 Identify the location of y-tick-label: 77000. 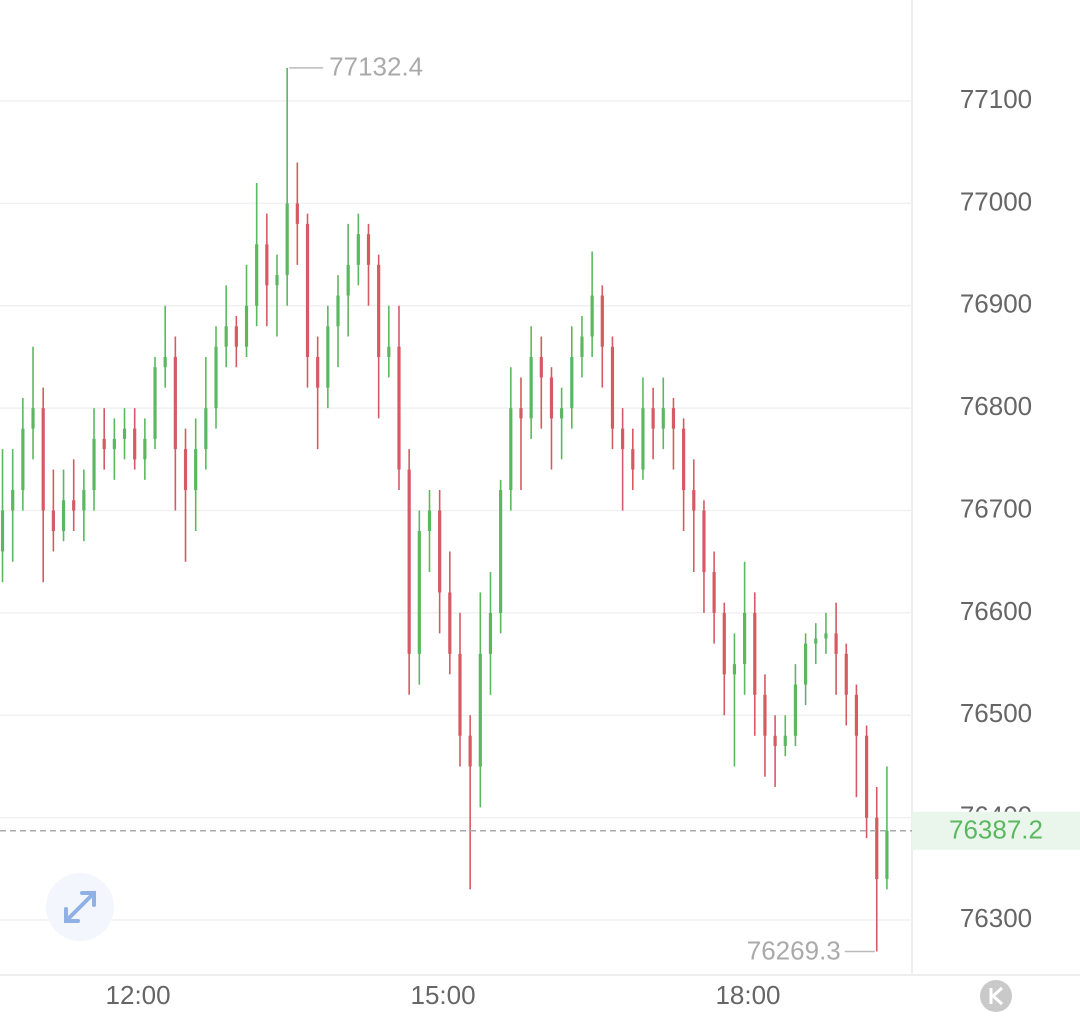
(996, 201).